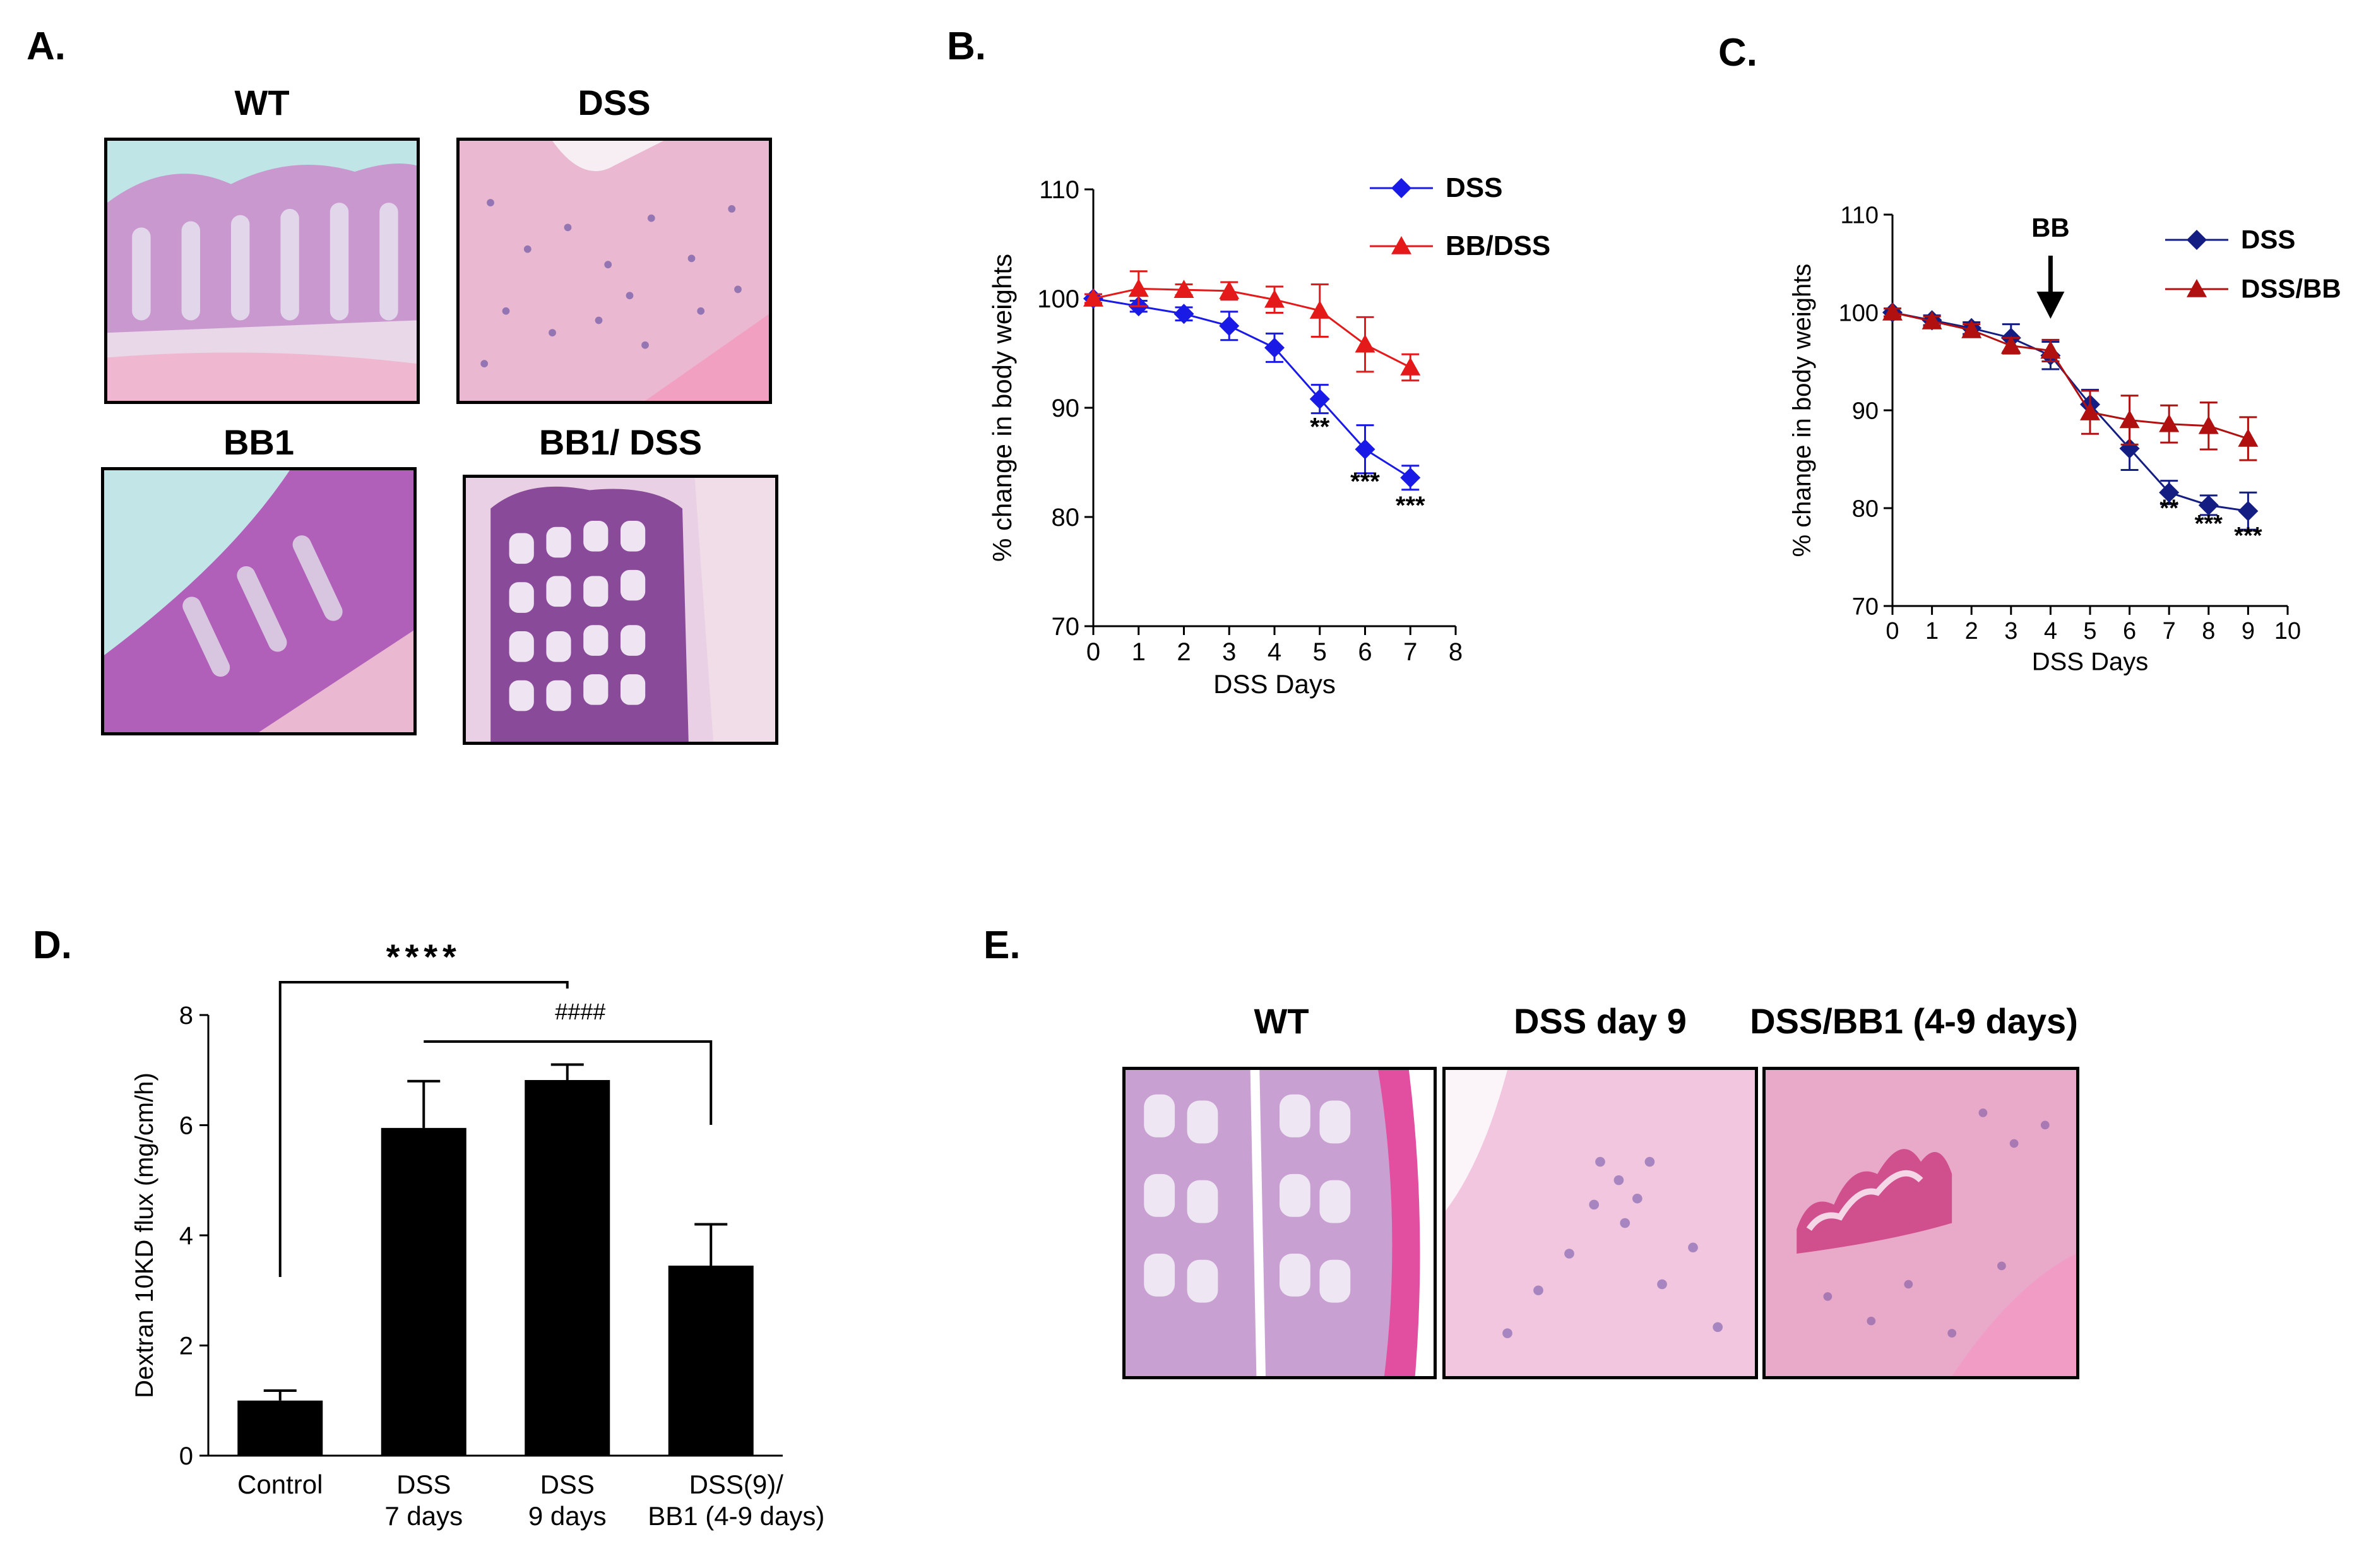 The image size is (2376, 1568). I want to click on chart-d-category-label: 9 days, so click(567, 1516).